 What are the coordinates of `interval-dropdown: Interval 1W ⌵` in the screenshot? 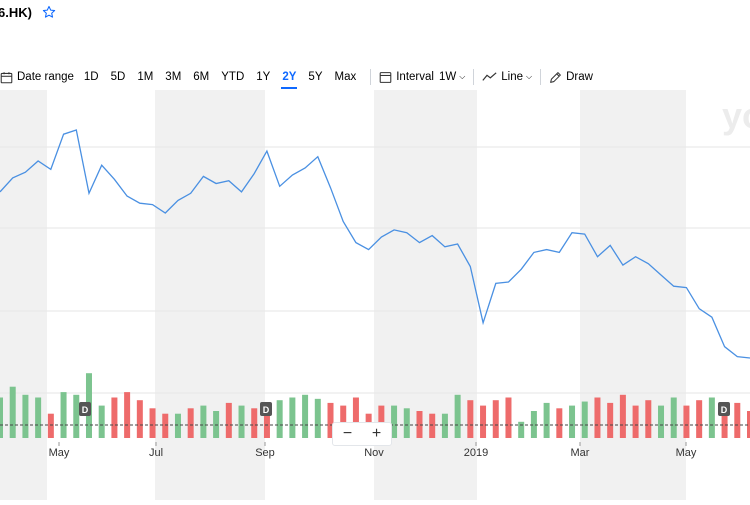 It's located at (422, 77).